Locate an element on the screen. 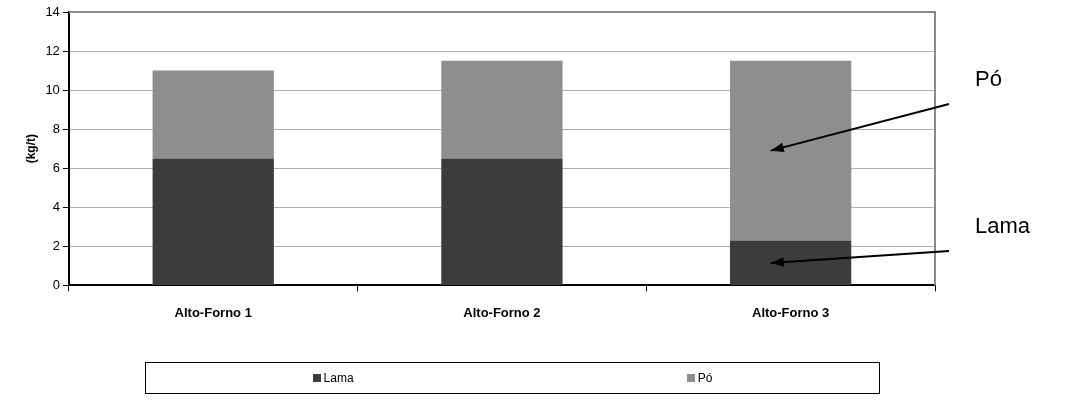  y-tick-label: 2 is located at coordinates (56, 245).